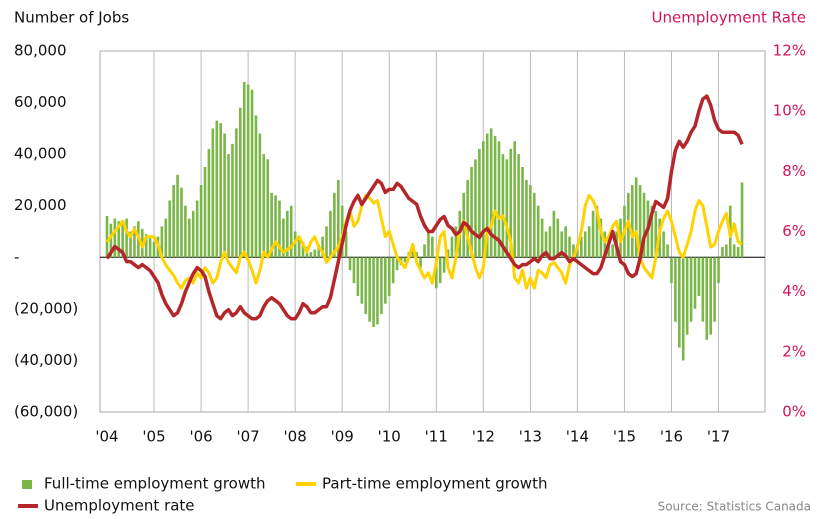 Image resolution: width=817 pixels, height=519 pixels. I want to click on x-tick-label: '06, so click(200, 437).